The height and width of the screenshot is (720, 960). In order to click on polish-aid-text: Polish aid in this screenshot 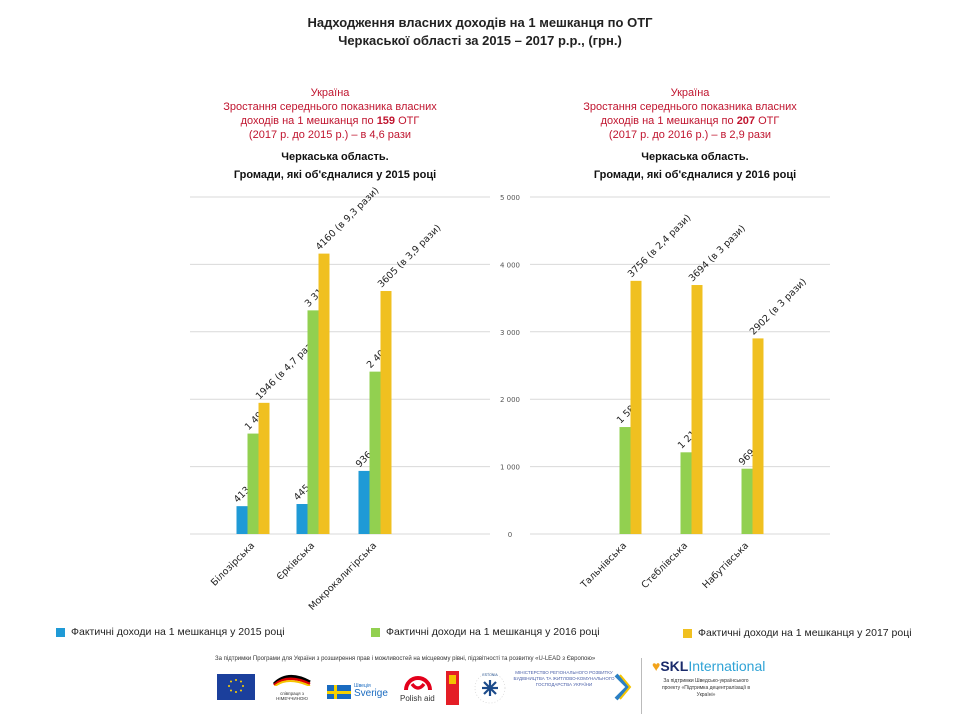, I will do `click(417, 698)`.